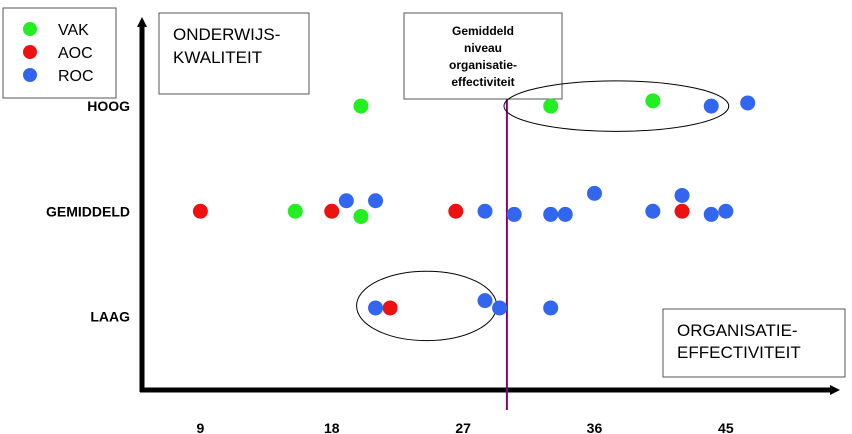 Image resolution: width=852 pixels, height=434 pixels. What do you see at coordinates (739, 352) in the screenshot?
I see `x-axis-label-line-2: EFFECTIVITEIT` at bounding box center [739, 352].